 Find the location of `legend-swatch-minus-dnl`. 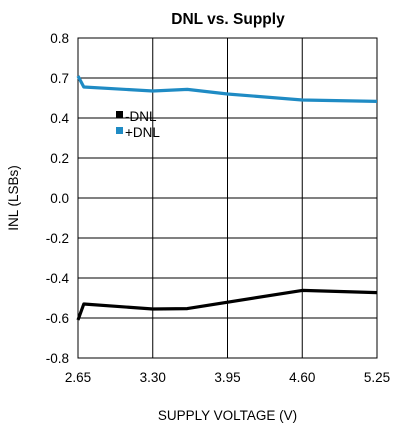

legend-swatch-minus-dnl is located at coordinates (119, 114).